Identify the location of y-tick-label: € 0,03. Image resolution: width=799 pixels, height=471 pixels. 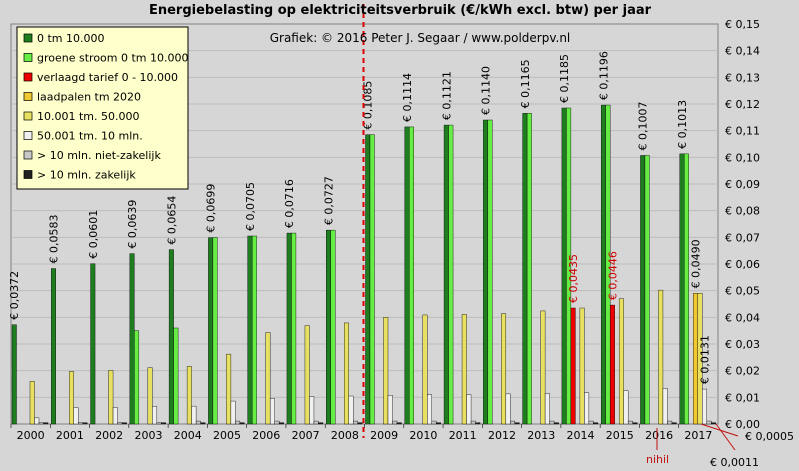
(742, 344).